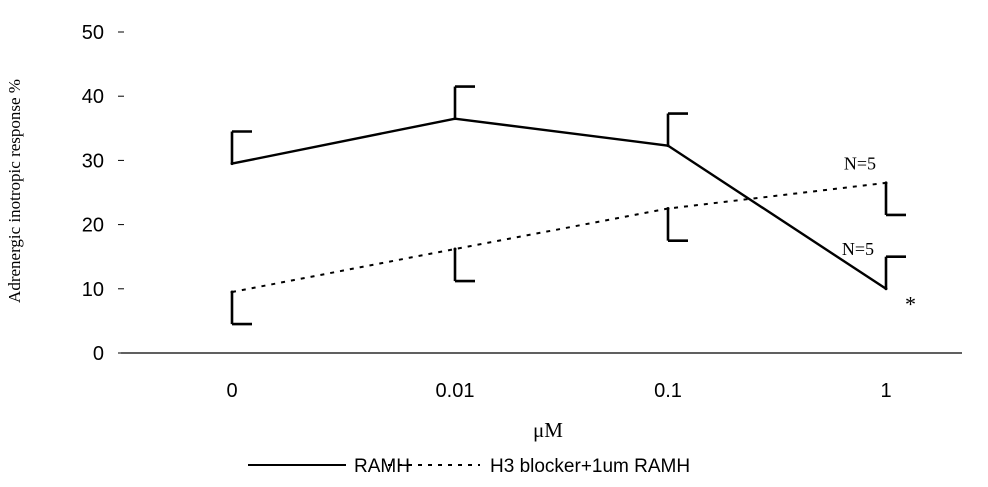 This screenshot has height=487, width=988. What do you see at coordinates (231, 391) in the screenshot?
I see `x-tick-label: 0` at bounding box center [231, 391].